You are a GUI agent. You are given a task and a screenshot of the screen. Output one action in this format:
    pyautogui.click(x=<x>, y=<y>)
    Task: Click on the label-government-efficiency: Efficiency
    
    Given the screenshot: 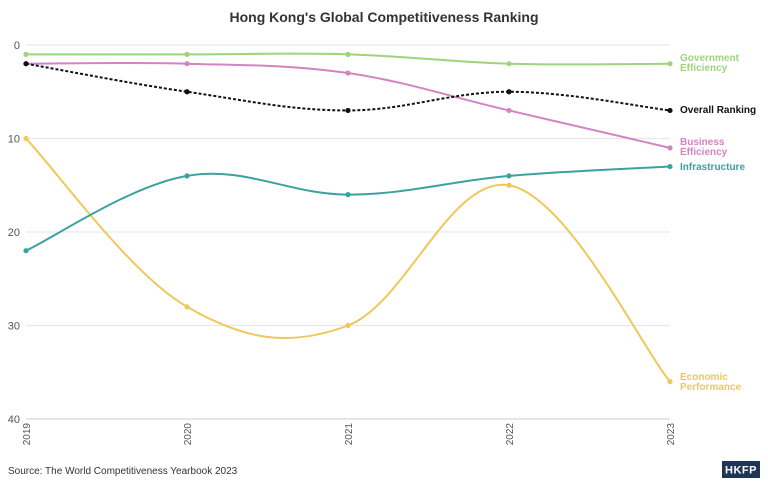 What is the action you would take?
    pyautogui.click(x=704, y=68)
    